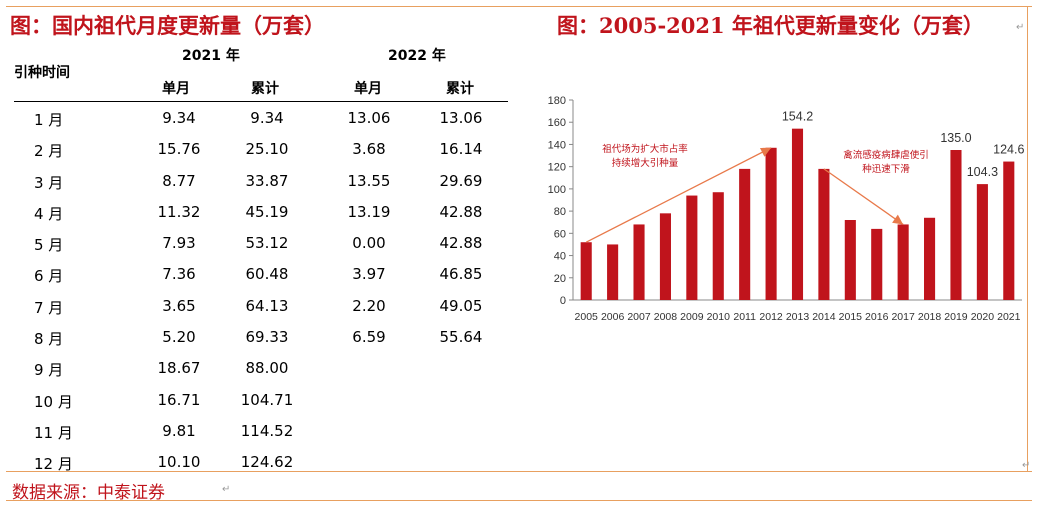 The image size is (1038, 505). What do you see at coordinates (179, 118) in the screenshot?
I see `single-2021-cell: 9.34` at bounding box center [179, 118].